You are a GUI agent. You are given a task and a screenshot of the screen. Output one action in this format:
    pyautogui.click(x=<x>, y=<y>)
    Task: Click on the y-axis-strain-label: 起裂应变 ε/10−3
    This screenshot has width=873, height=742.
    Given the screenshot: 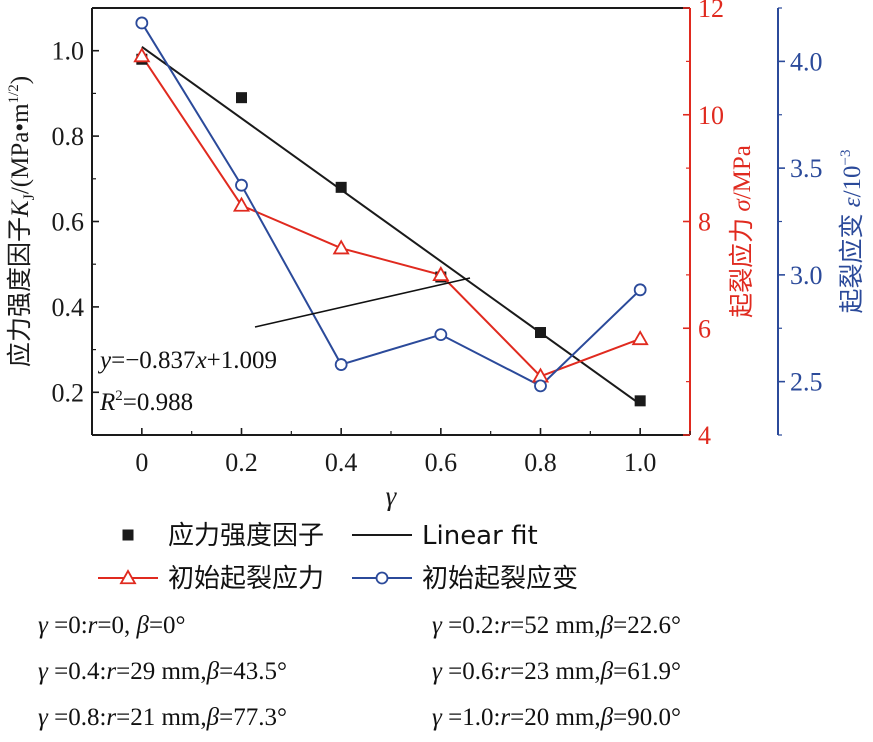 What is the action you would take?
    pyautogui.click(x=852, y=231)
    